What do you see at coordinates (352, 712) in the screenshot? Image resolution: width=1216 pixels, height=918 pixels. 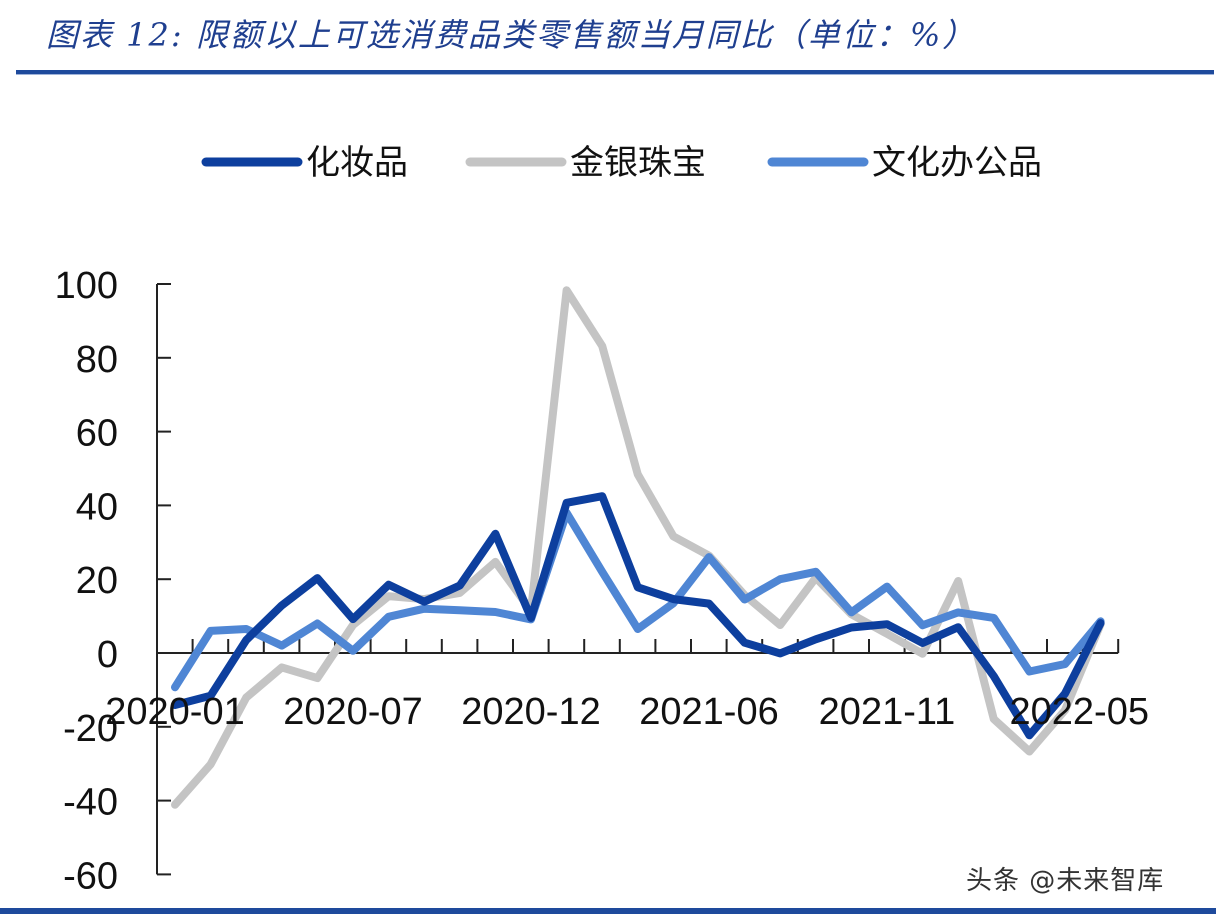 I see `x-tick-label: 2020-07` at bounding box center [352, 712].